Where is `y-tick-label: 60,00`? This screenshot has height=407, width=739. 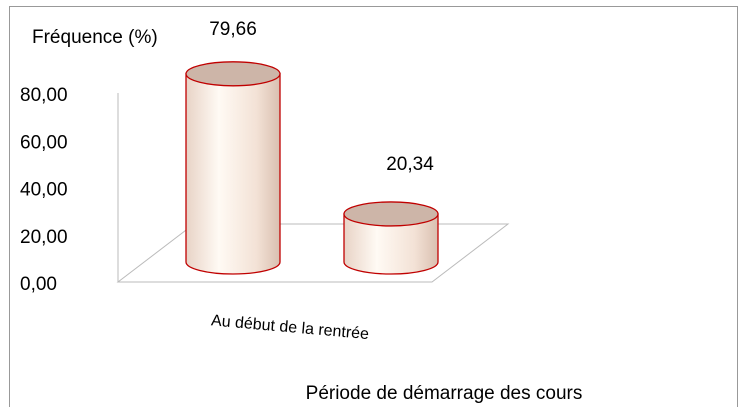 y-tick-label: 60,00 is located at coordinates (44, 142).